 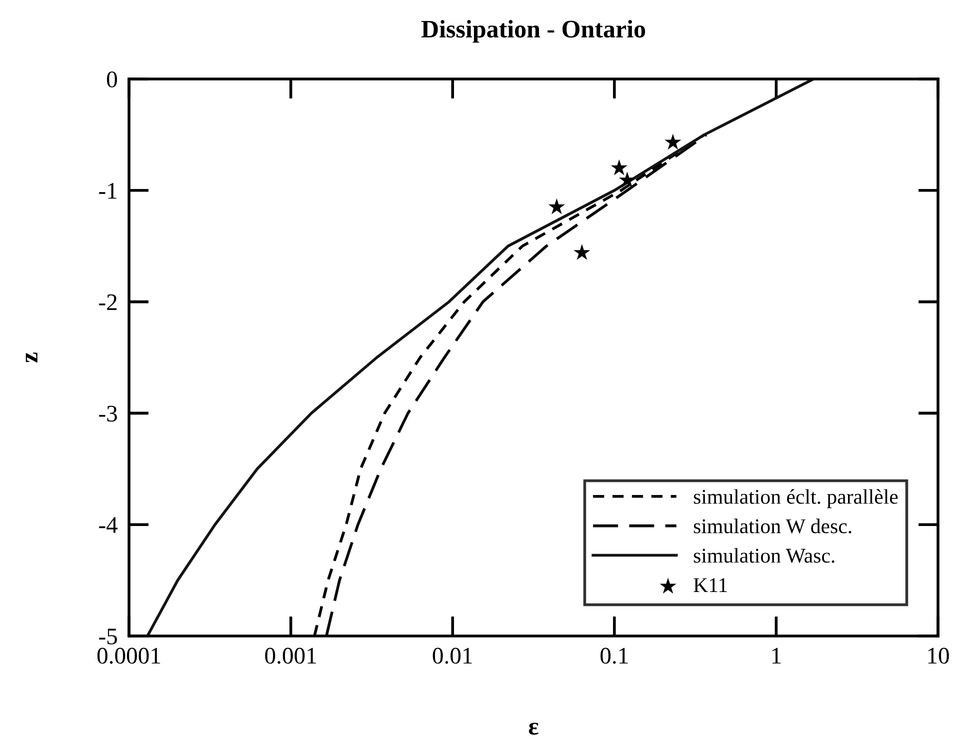 What do you see at coordinates (796, 498) in the screenshot?
I see `legend-label: simulation éclt. parallèle` at bounding box center [796, 498].